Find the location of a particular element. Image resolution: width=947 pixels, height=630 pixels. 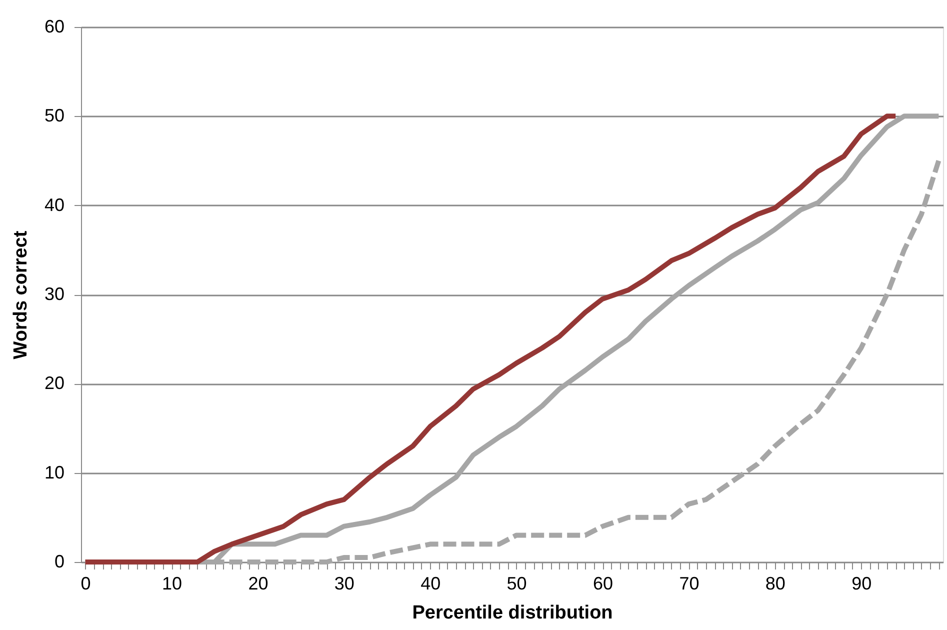

x-axis-title: Percentile distribution is located at coordinates (512, 613).